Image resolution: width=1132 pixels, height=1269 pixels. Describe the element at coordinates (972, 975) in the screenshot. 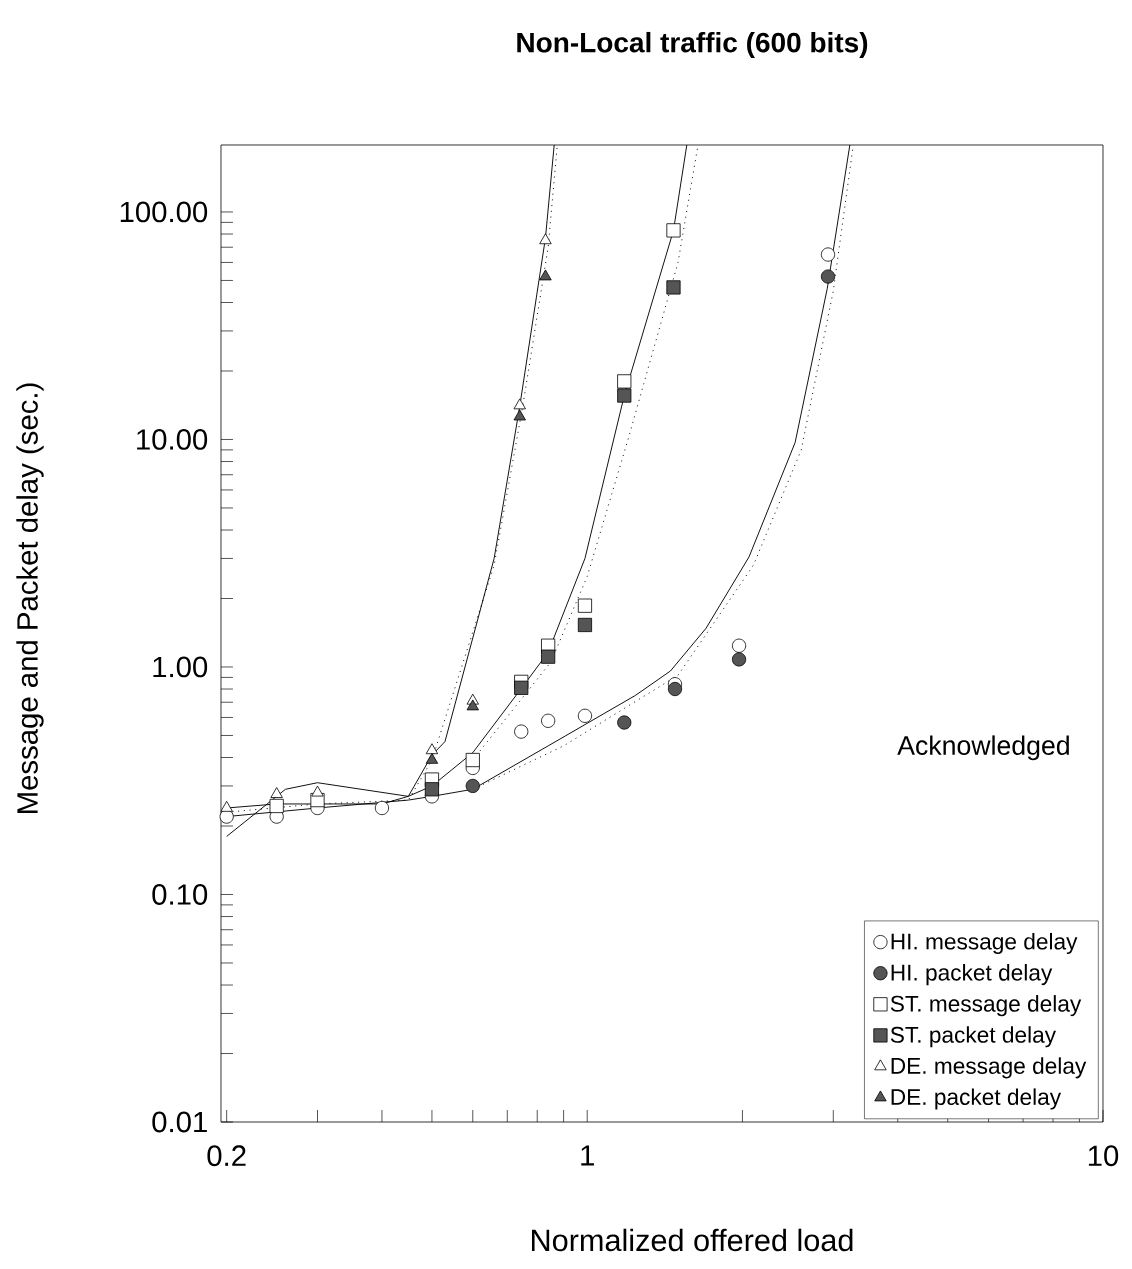

I see `legend-label: HI. packet delay` at that location.